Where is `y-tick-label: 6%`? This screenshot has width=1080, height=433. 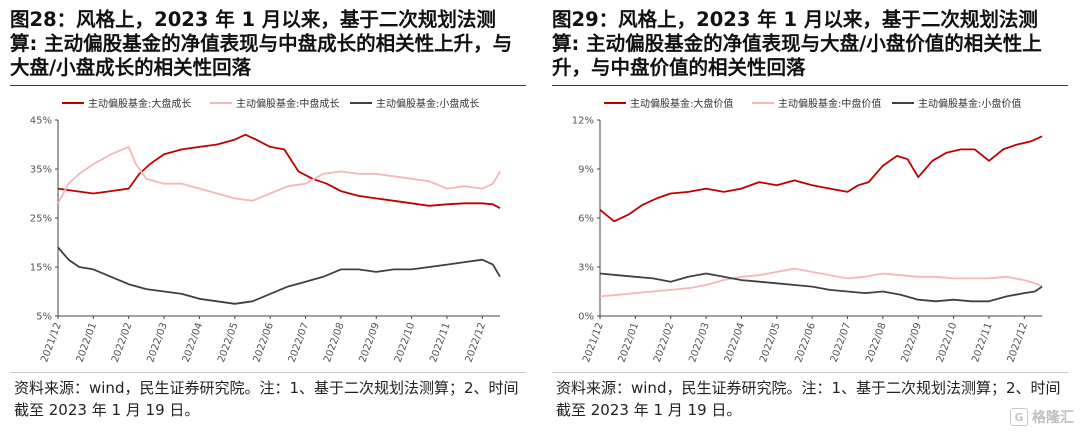 y-tick-label: 6% is located at coordinates (586, 219).